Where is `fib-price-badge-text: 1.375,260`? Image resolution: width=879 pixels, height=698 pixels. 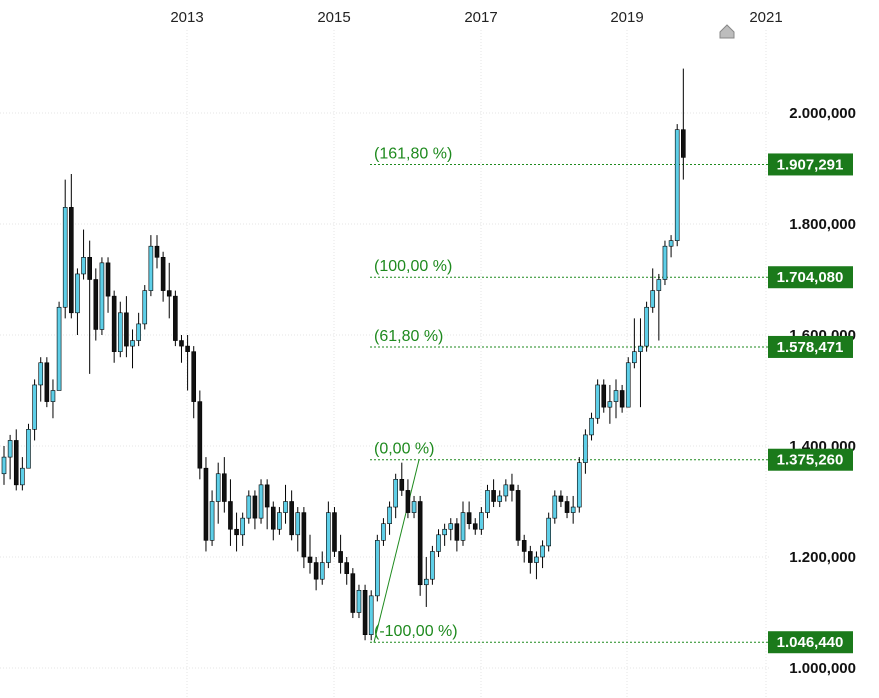
fib-price-badge-text: 1.375,260 is located at coordinates (810, 460).